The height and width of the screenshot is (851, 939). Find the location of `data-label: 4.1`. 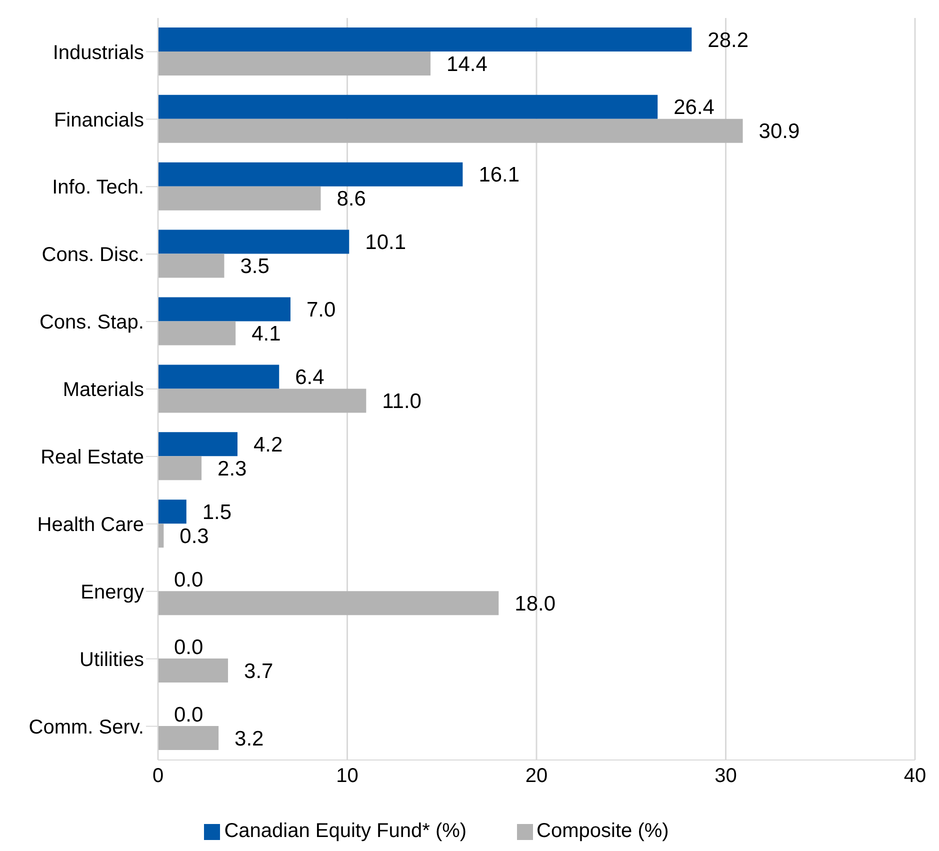

data-label: 4.1 is located at coordinates (266, 334).